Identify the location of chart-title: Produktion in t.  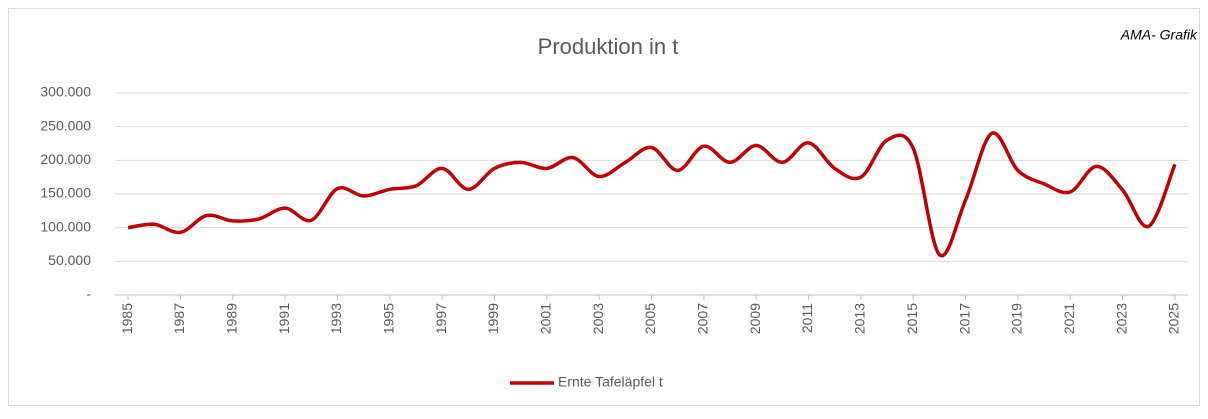
(608, 46).